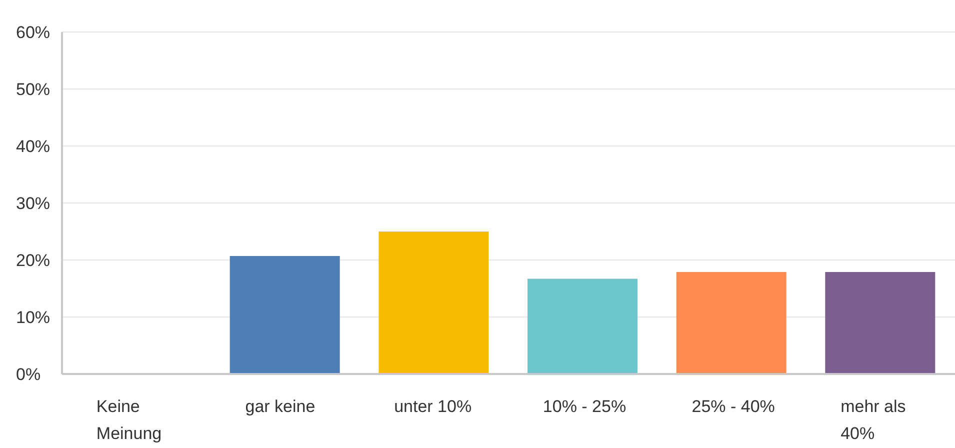  I want to click on x-tick-label: Keine Meinung, so click(129, 420).